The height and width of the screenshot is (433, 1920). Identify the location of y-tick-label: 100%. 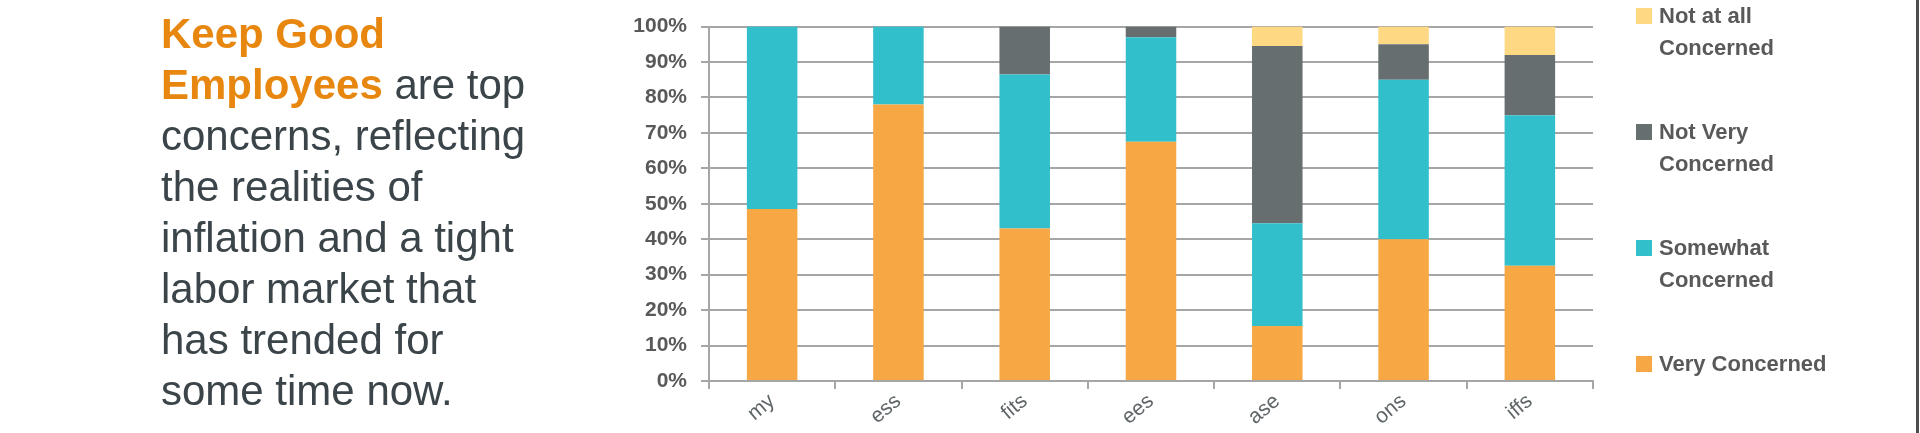
(660, 25).